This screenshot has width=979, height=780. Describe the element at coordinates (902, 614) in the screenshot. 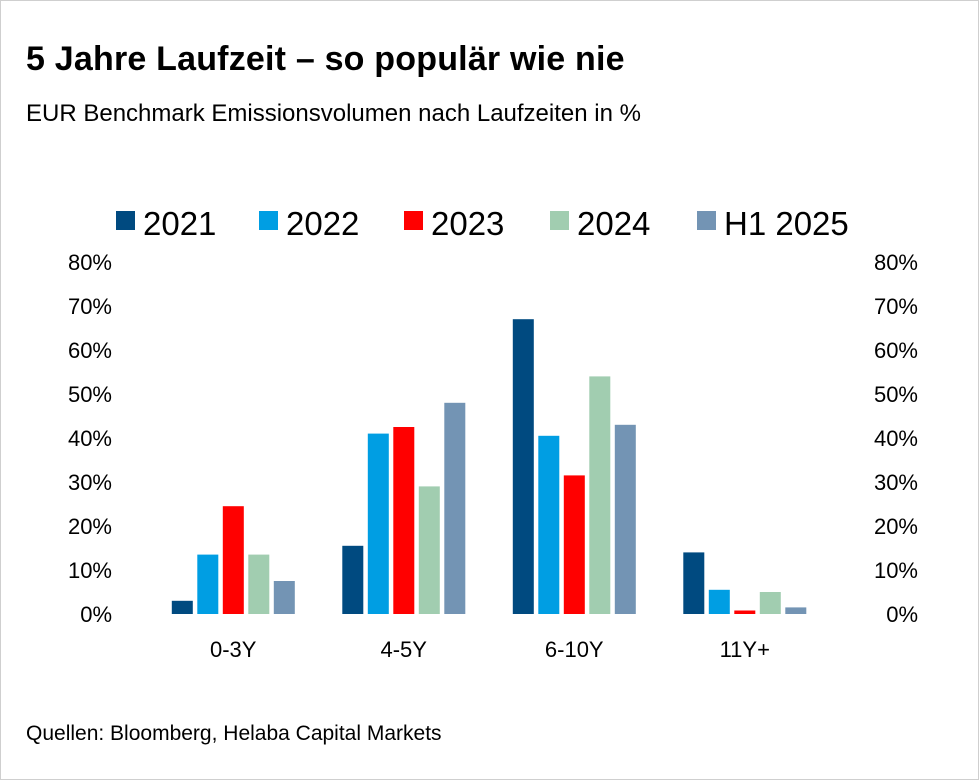

I see `y-tick-label-right: 0%` at that location.